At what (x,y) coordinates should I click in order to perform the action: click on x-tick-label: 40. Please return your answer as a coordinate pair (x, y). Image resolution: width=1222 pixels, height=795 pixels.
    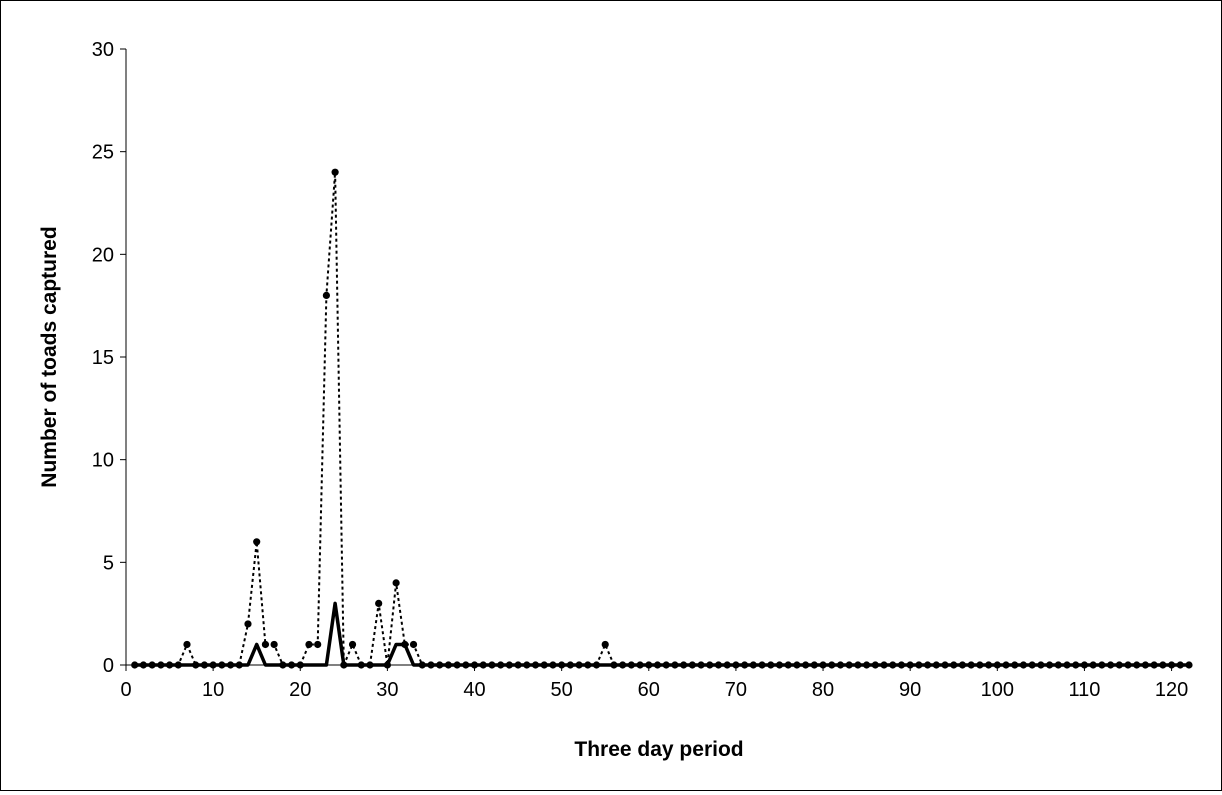
    Looking at the image, I should click on (474, 690).